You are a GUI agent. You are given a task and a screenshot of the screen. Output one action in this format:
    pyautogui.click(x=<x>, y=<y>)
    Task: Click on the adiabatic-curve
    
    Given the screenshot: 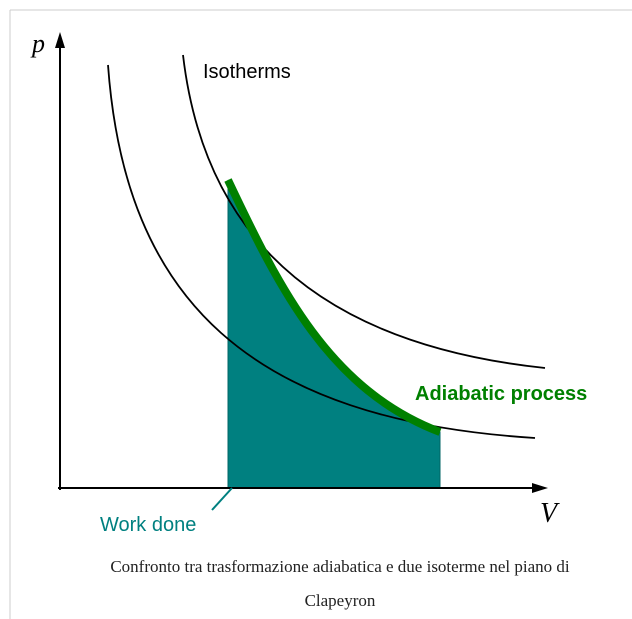 What is the action you would take?
    pyautogui.click(x=333, y=307)
    